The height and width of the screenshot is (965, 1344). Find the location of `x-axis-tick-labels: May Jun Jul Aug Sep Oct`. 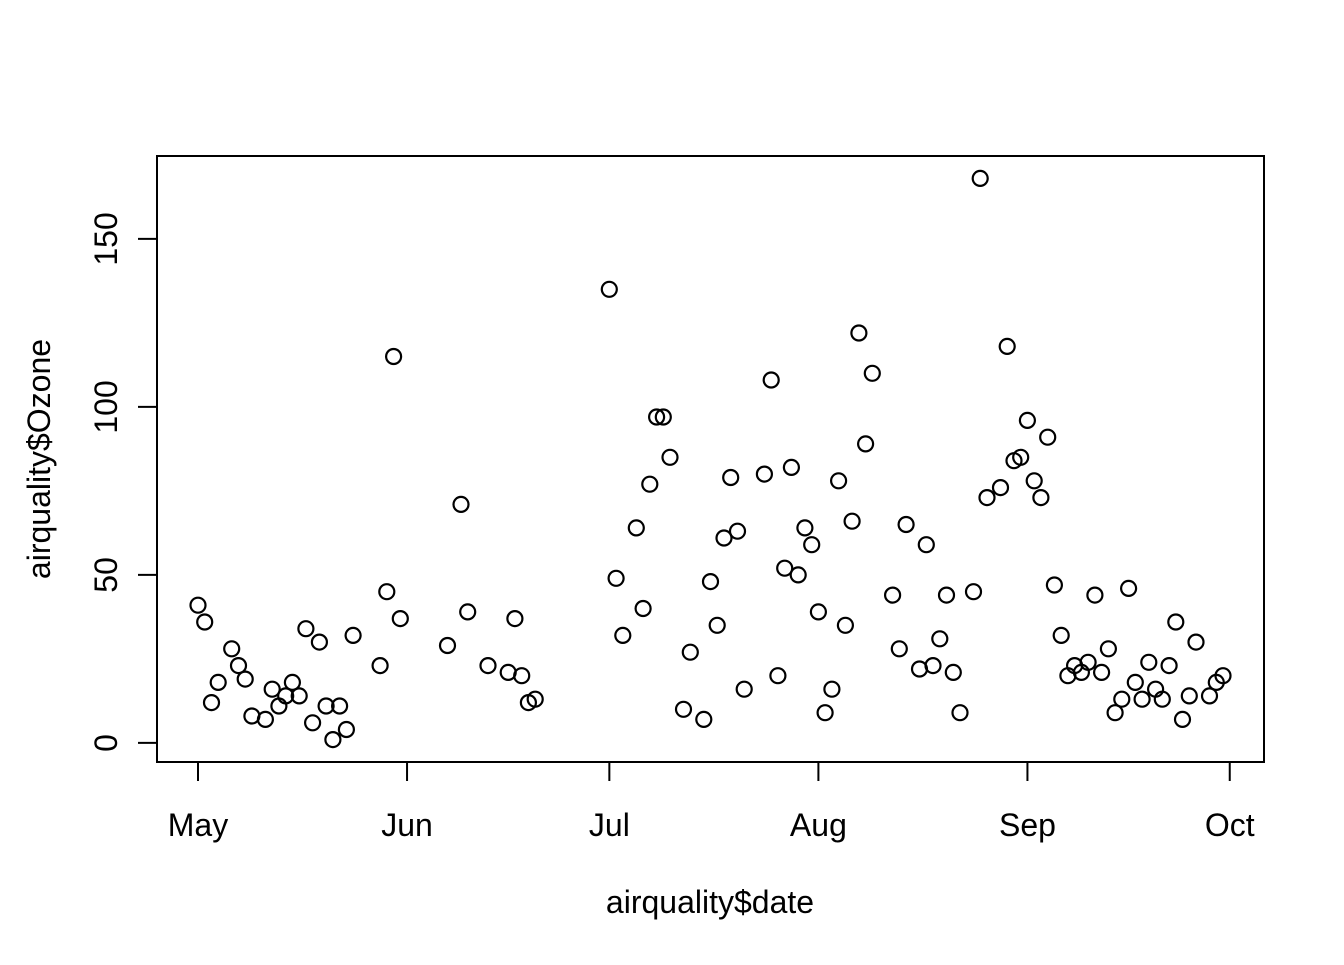

x-axis-tick-labels: May Jun Jul Aug Sep Oct is located at coordinates (711, 825).